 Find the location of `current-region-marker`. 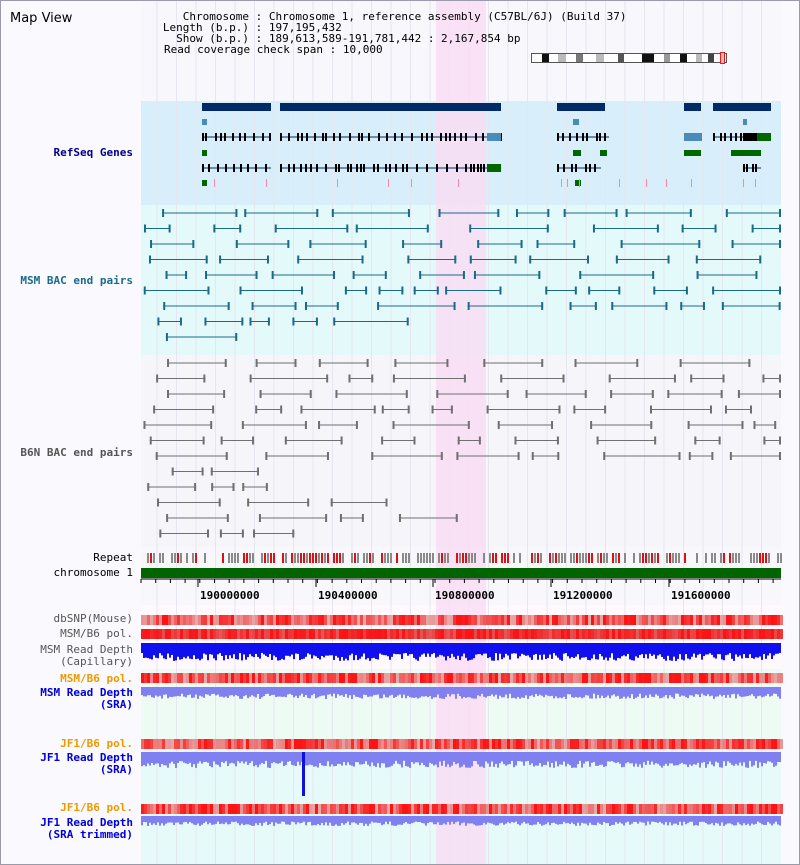

current-region-marker is located at coordinates (722, 58).